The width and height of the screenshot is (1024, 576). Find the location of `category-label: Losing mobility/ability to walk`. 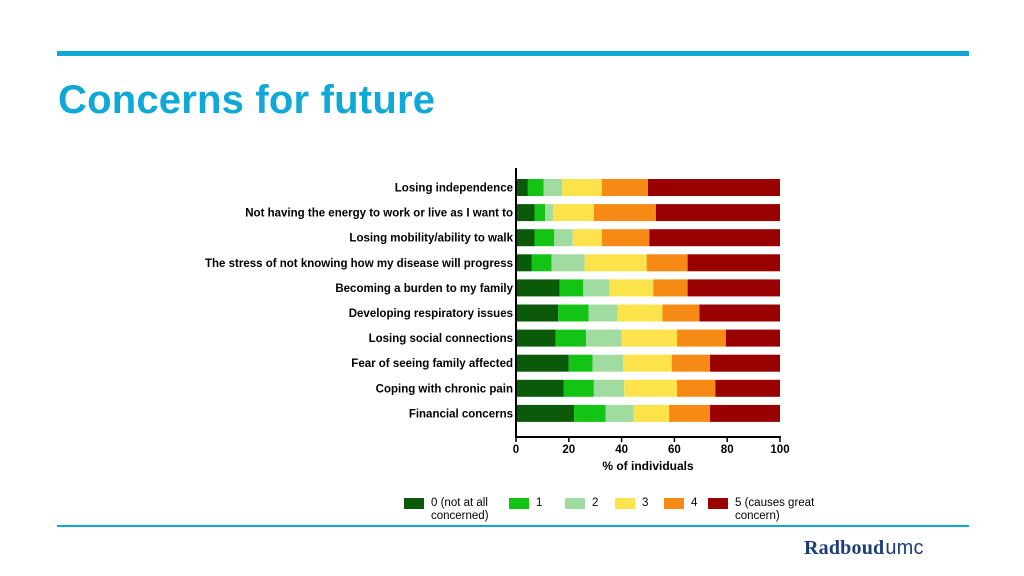

category-label: Losing mobility/ability to walk is located at coordinates (431, 239).